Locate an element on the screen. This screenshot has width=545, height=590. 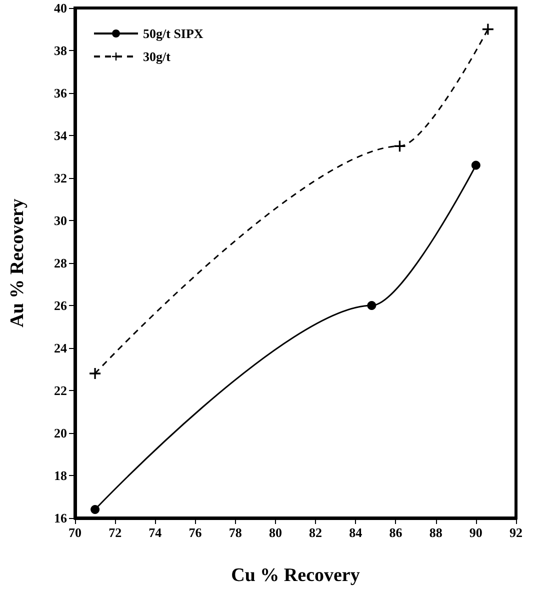
y-tick-label: 34 is located at coordinates (61, 135).